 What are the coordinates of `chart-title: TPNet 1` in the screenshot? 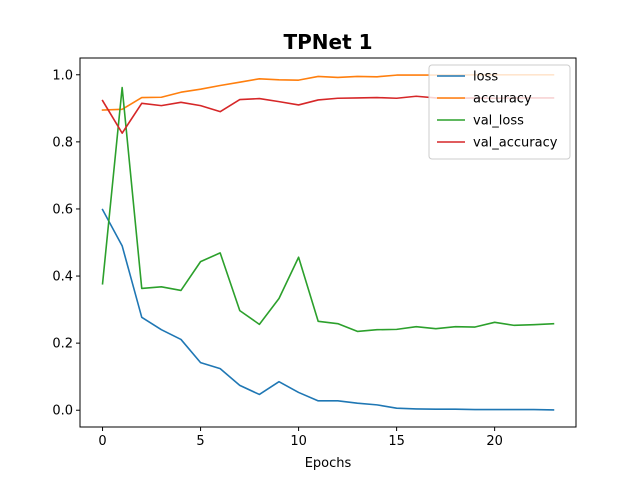 It's located at (327, 42).